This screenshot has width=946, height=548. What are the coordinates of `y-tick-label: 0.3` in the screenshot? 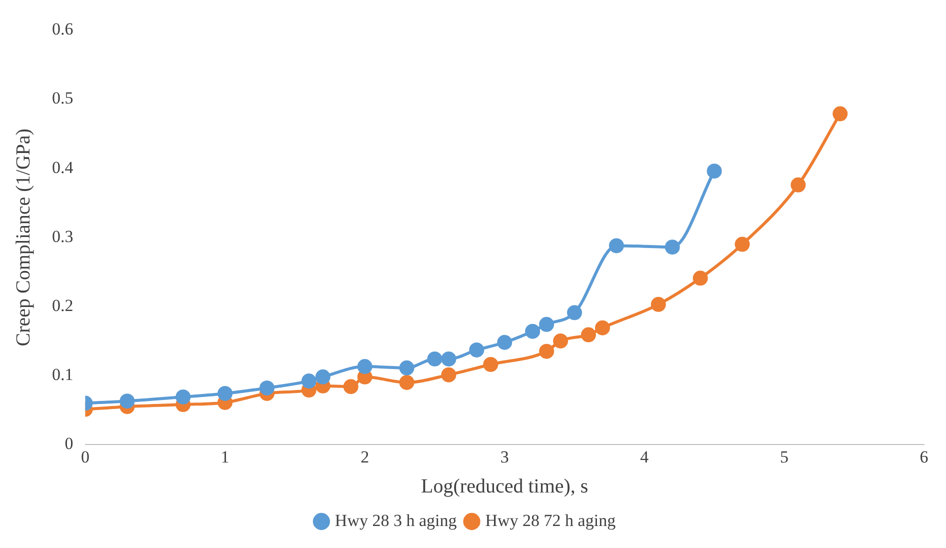 It's located at (63, 236).